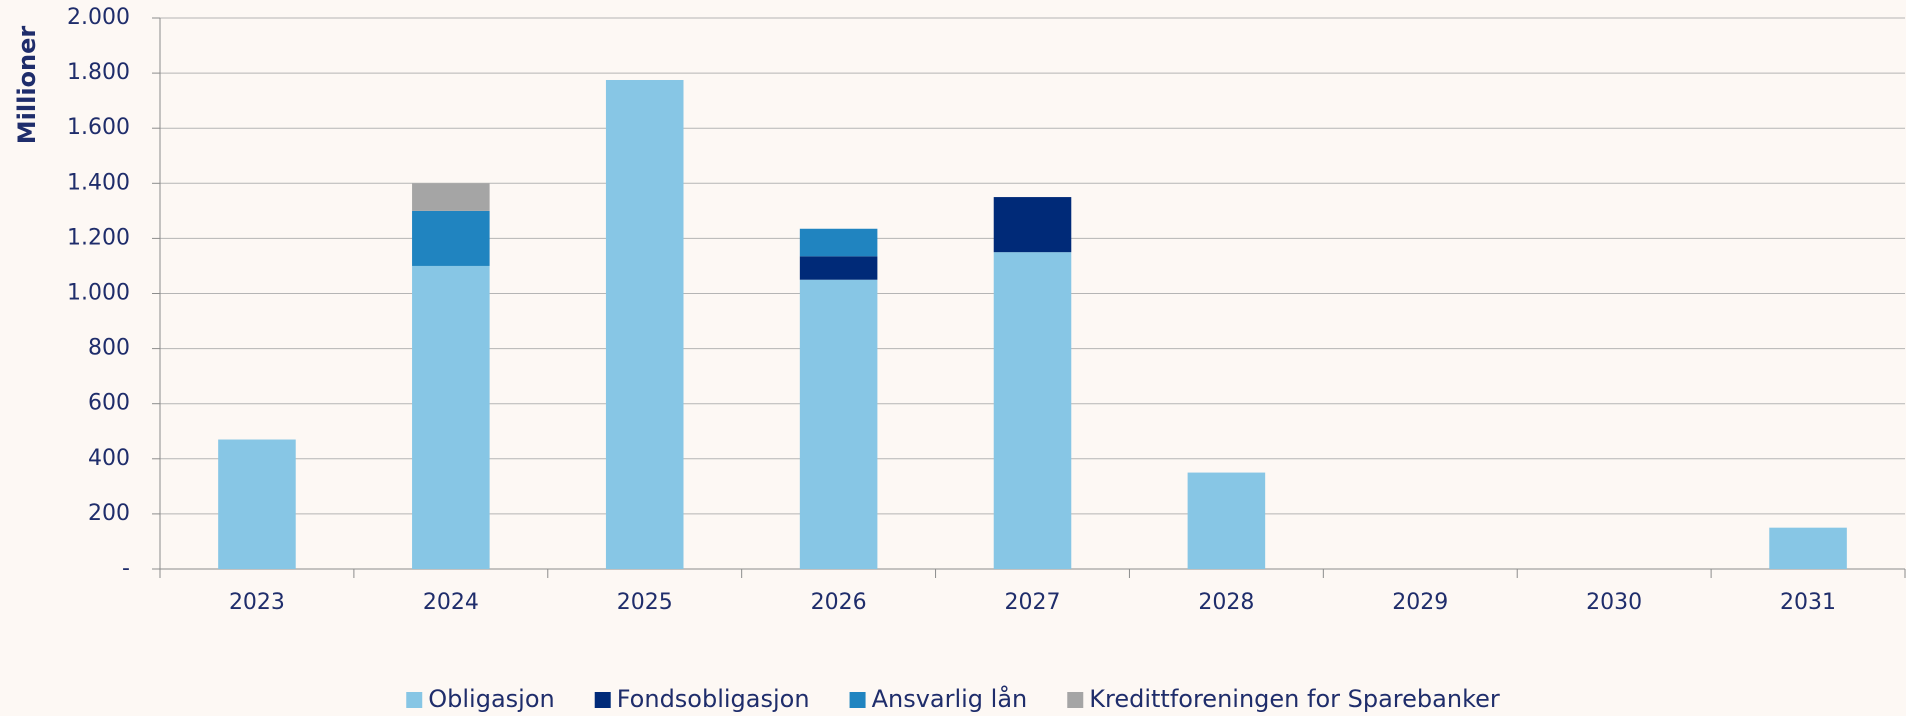 This screenshot has width=1906, height=716. Describe the element at coordinates (839, 602) in the screenshot. I see `x-tick-label: 2026` at that location.